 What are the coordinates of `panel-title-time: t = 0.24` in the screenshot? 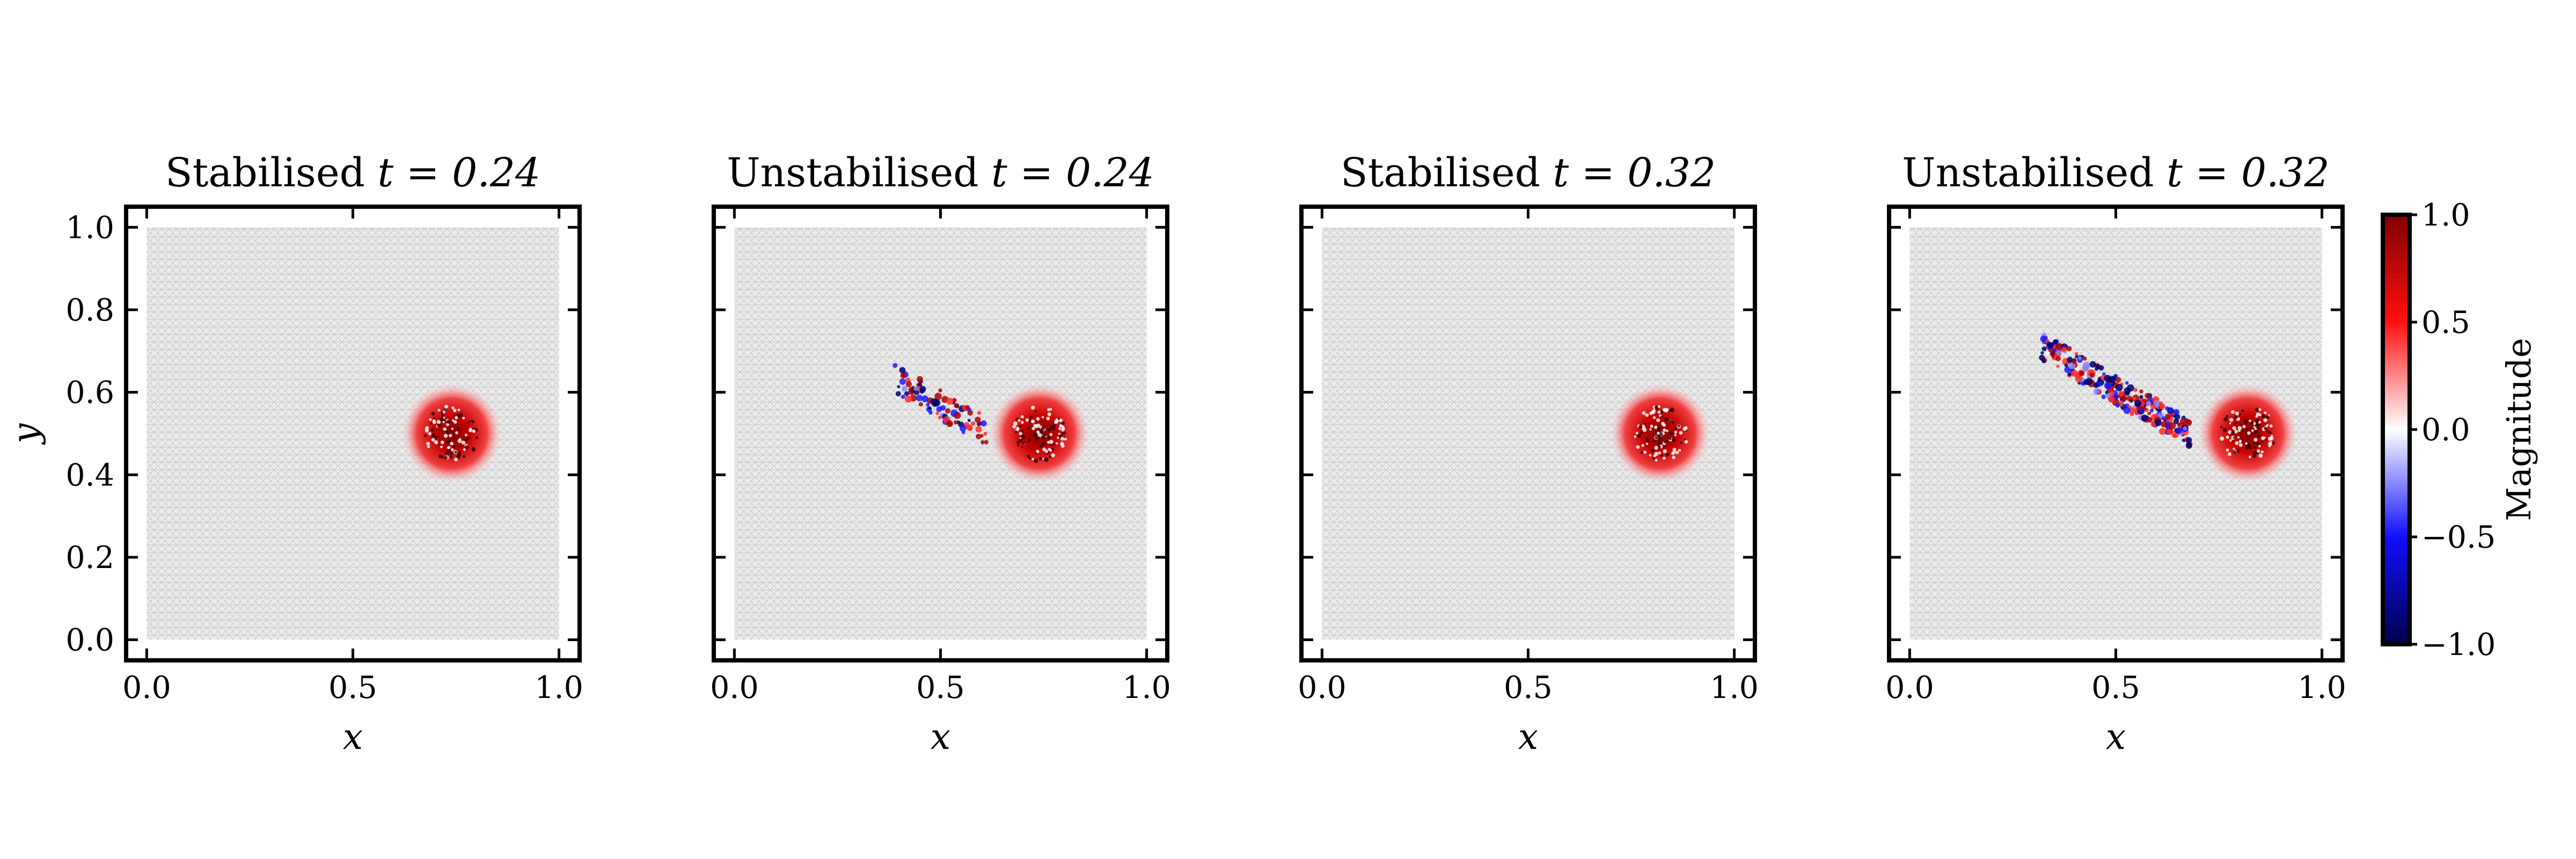 It's located at (1072, 173).